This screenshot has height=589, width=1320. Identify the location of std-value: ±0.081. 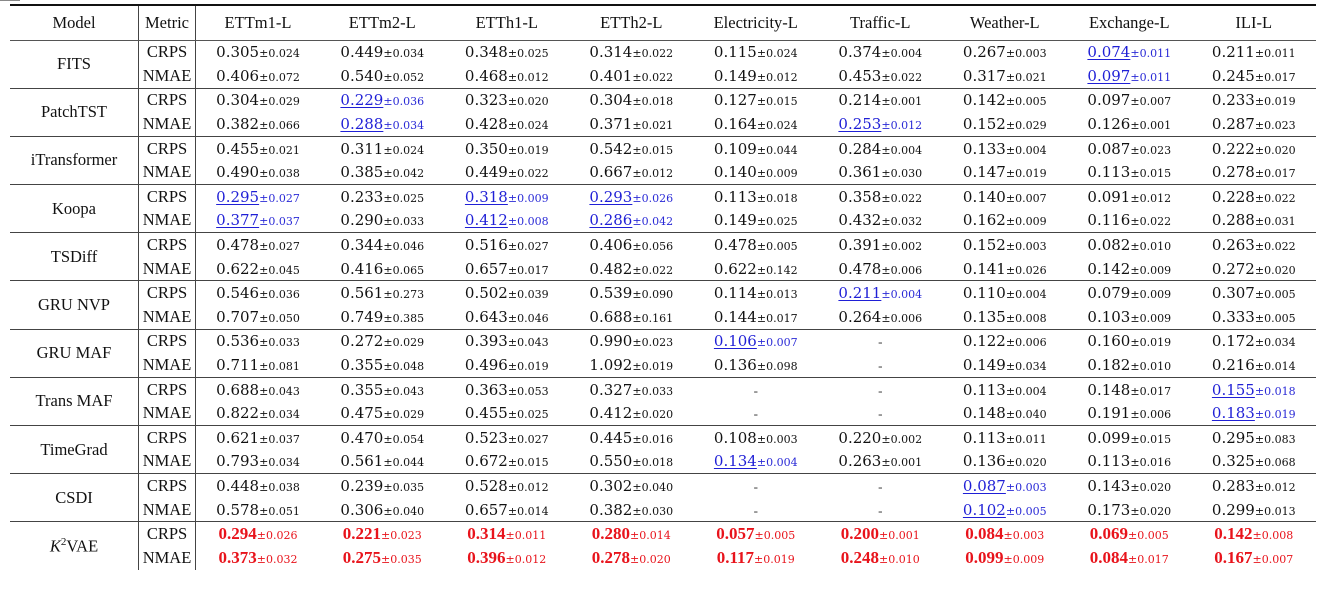
(279, 367).